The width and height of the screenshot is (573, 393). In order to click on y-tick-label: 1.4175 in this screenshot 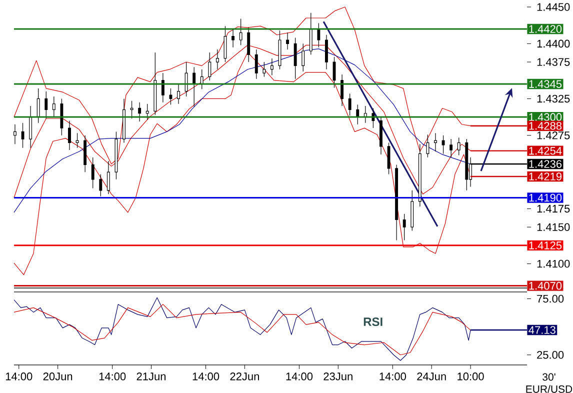, I will do `click(553, 208)`.